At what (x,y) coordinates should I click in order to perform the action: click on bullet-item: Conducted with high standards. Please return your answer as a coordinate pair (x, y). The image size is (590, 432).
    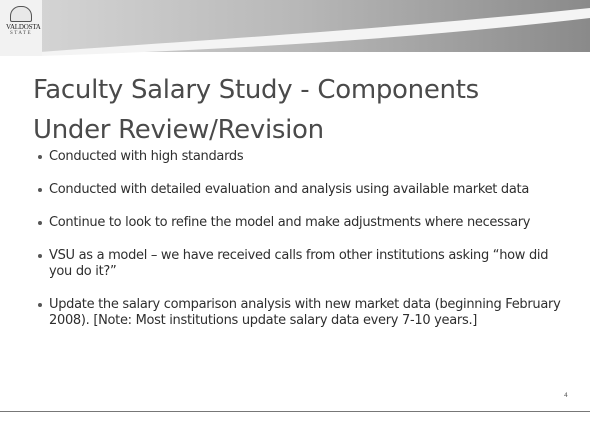
    Looking at the image, I should click on (301, 157).